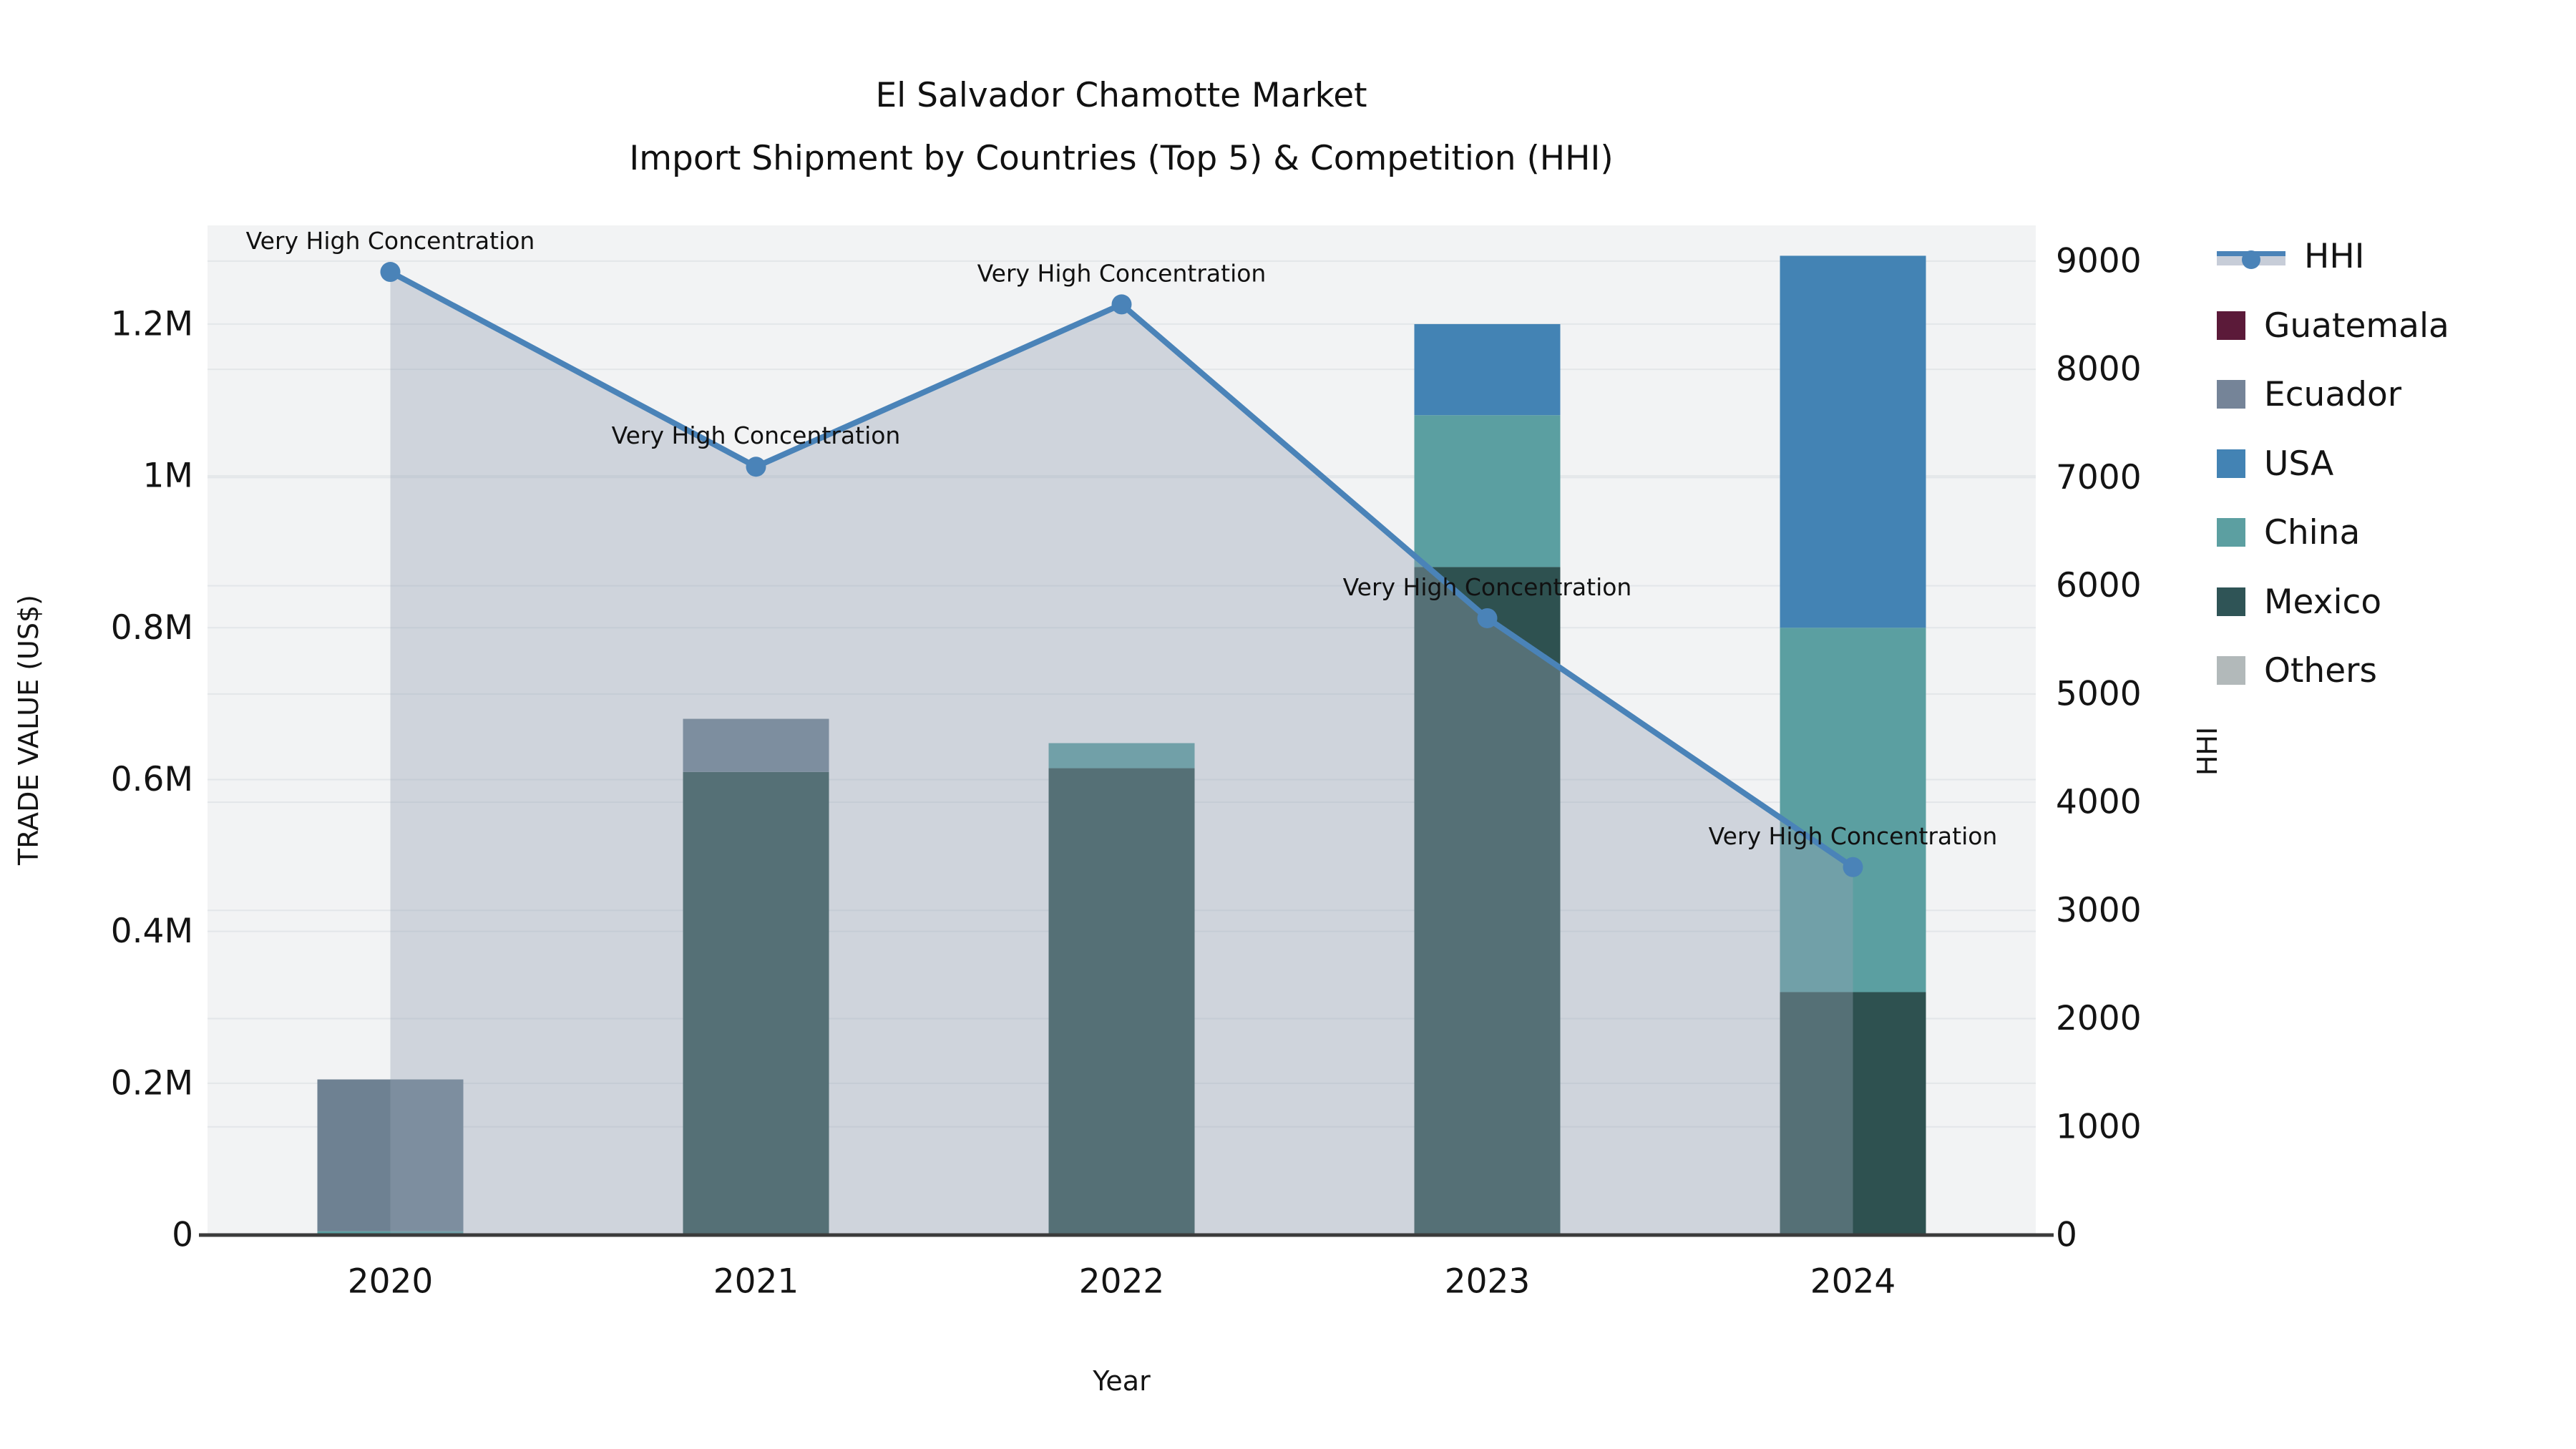 The width and height of the screenshot is (2576, 1449). What do you see at coordinates (2231, 463) in the screenshot?
I see `legend-swatch-usa` at bounding box center [2231, 463].